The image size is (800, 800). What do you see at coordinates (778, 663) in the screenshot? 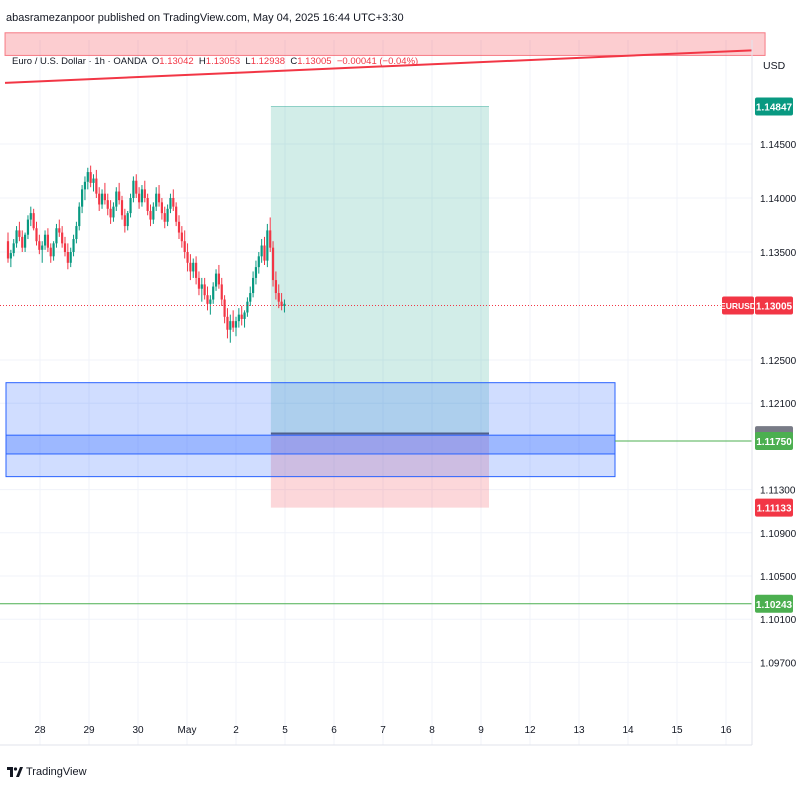
I see `price-tick-label: 1.09700` at bounding box center [778, 663].